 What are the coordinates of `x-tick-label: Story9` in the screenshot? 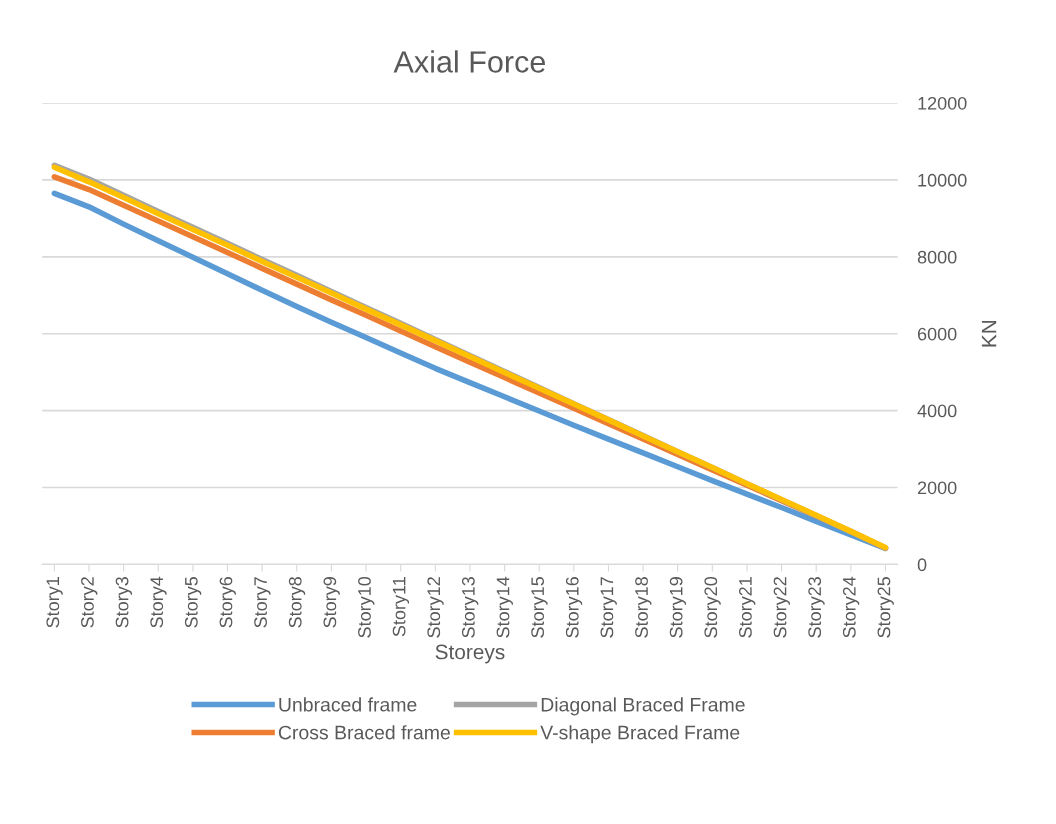 It's located at (331, 602).